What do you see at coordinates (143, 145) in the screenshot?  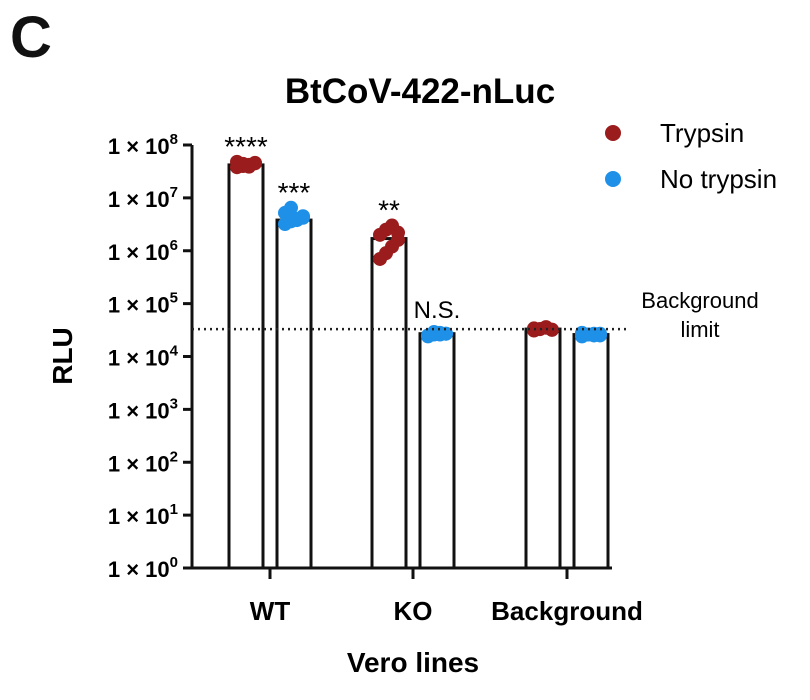 I see `y-tick-label: 1 × 10⁸` at bounding box center [143, 145].